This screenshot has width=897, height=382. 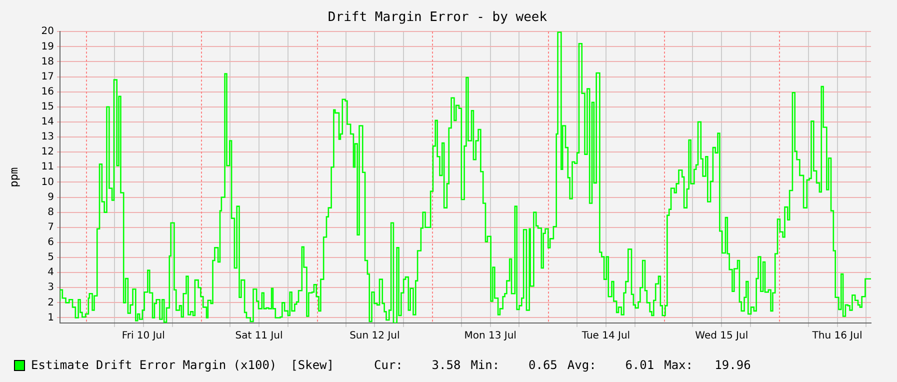 I want to click on y-tick-label: 4, so click(x=51, y=272).